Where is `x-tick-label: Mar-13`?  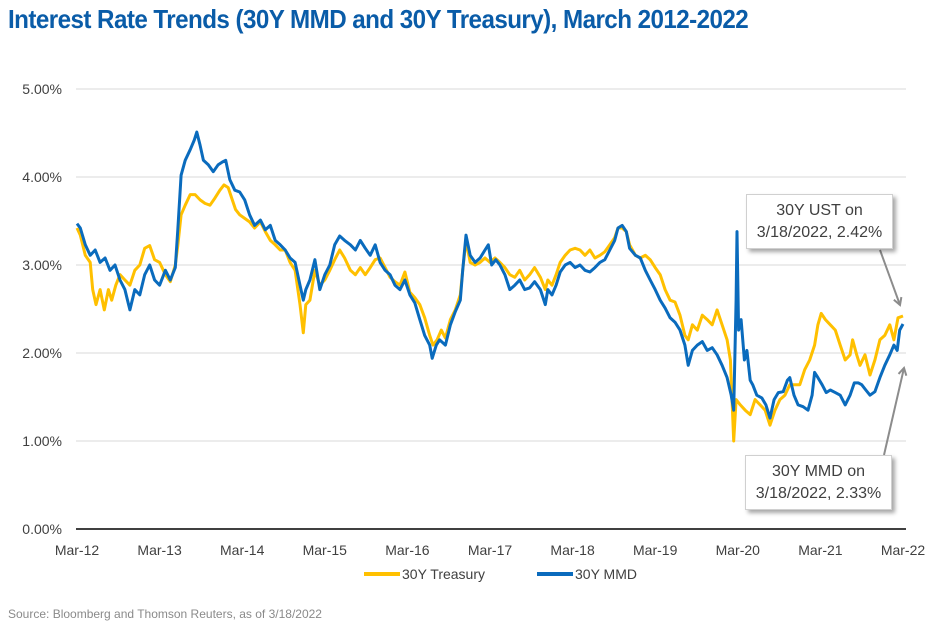 x-tick-label: Mar-13 is located at coordinates (159, 550).